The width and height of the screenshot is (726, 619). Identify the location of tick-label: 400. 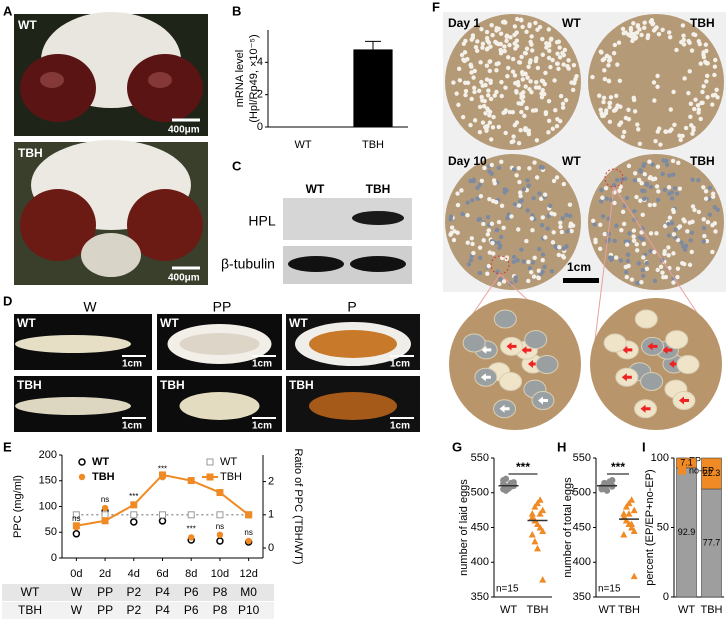
(582, 562).